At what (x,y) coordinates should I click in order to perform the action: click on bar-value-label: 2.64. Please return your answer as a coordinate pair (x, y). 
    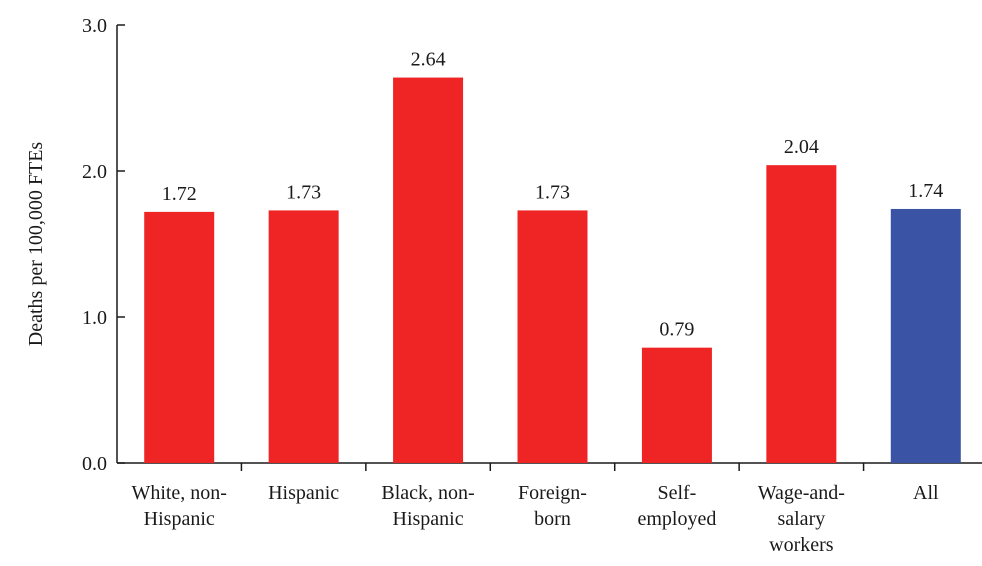
    Looking at the image, I should click on (428, 60).